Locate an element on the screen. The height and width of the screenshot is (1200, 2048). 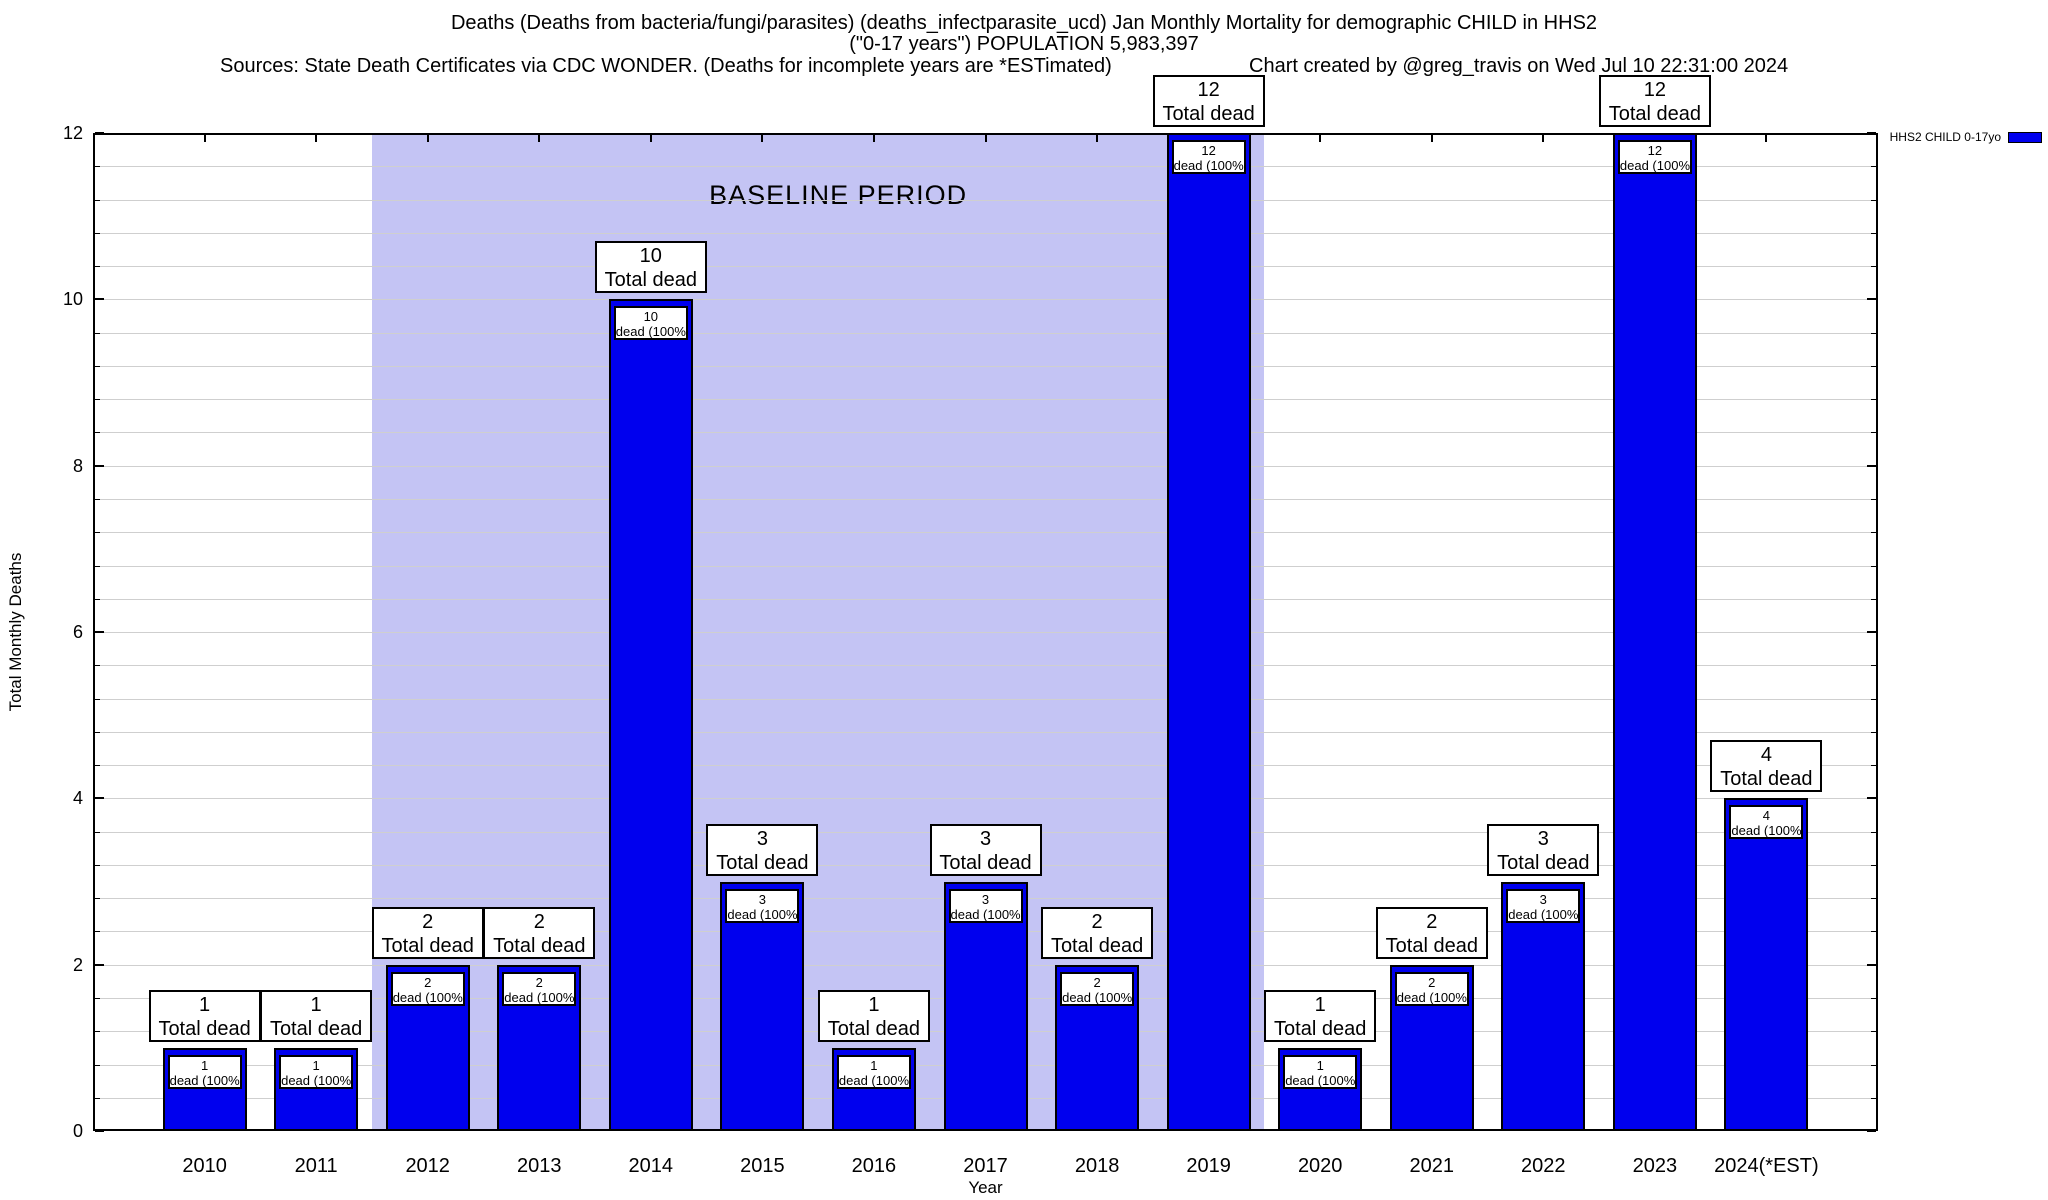
bar-total-count: 3 is located at coordinates (985, 838).